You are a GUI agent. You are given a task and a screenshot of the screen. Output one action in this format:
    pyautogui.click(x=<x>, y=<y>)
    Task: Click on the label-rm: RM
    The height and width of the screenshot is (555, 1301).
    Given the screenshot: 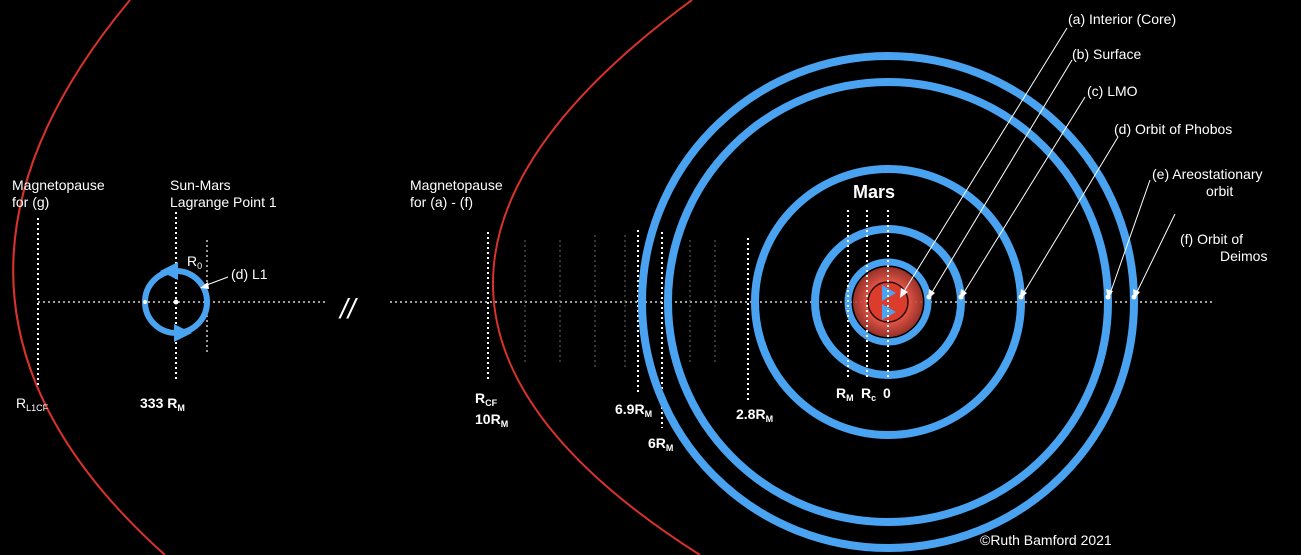 What is the action you would take?
    pyautogui.click(x=845, y=394)
    